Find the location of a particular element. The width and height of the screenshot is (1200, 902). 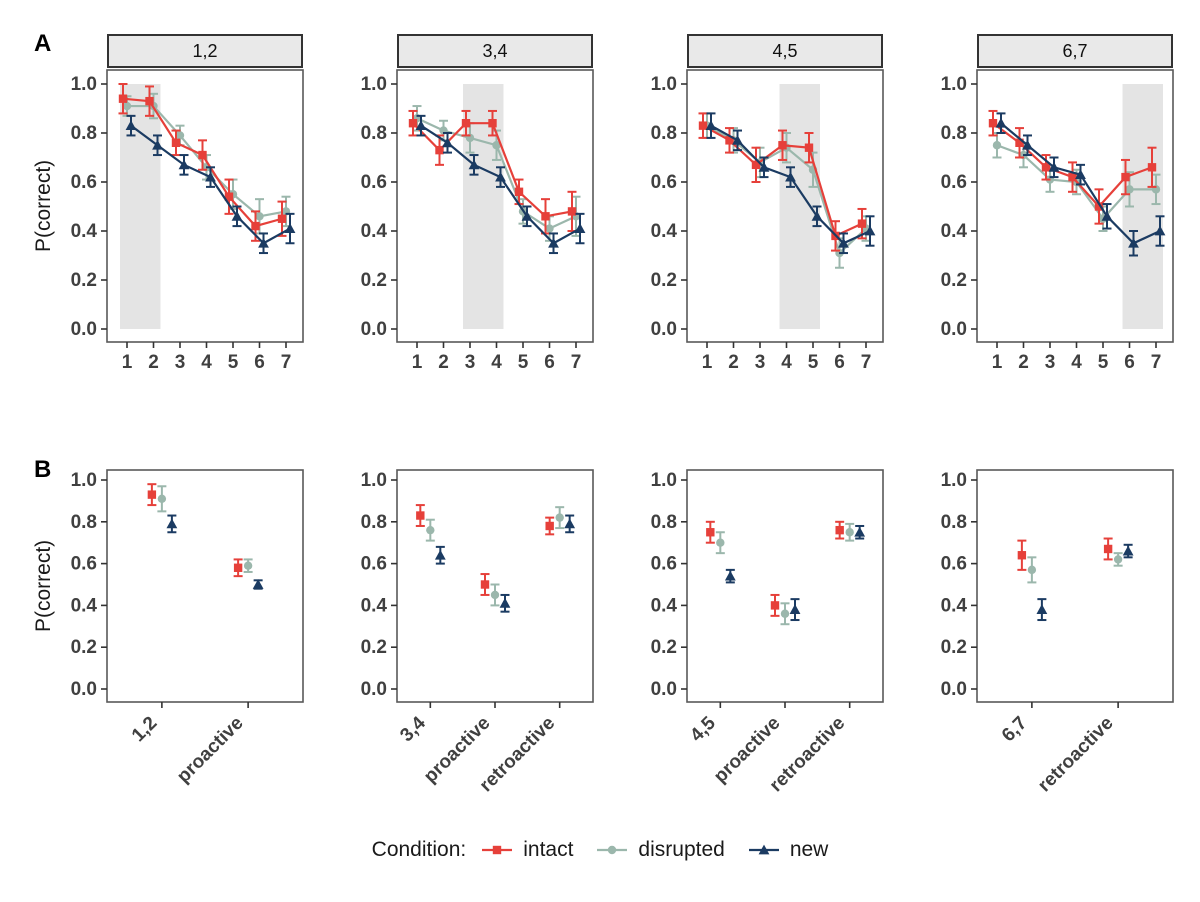

panel-a-4,5: 0.0 0.2 0.4 0.6 0.8 1.0 1 2 3 4 5 6 7 is located at coordinates (767, 221).